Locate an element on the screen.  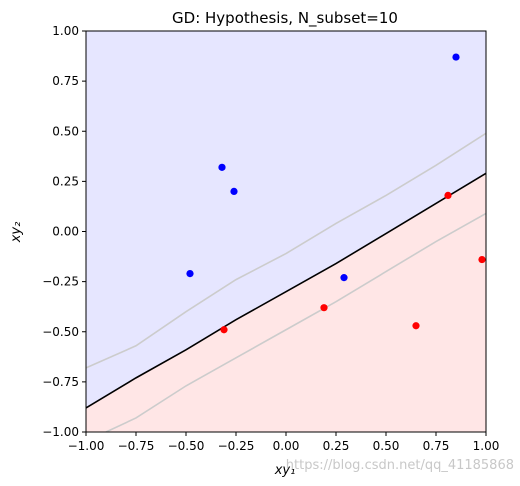
y-tick-label: 0.50 is located at coordinates (65, 131).